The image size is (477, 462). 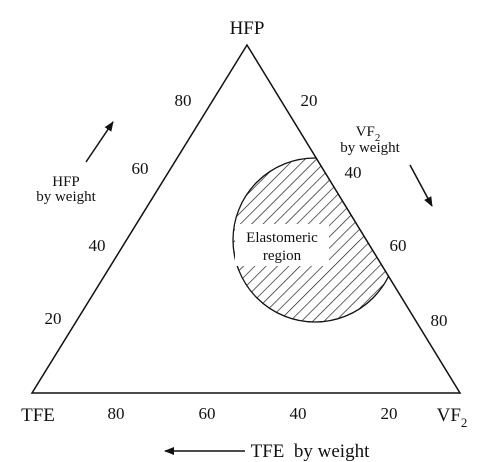 What do you see at coordinates (282, 238) in the screenshot?
I see `region-label: Elastomeric` at bounding box center [282, 238].